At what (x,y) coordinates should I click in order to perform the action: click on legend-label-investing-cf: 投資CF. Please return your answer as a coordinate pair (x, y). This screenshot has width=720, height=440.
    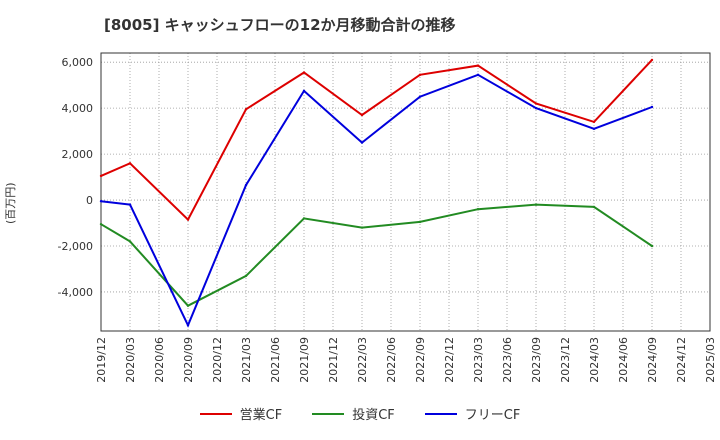
    Looking at the image, I should click on (373, 415).